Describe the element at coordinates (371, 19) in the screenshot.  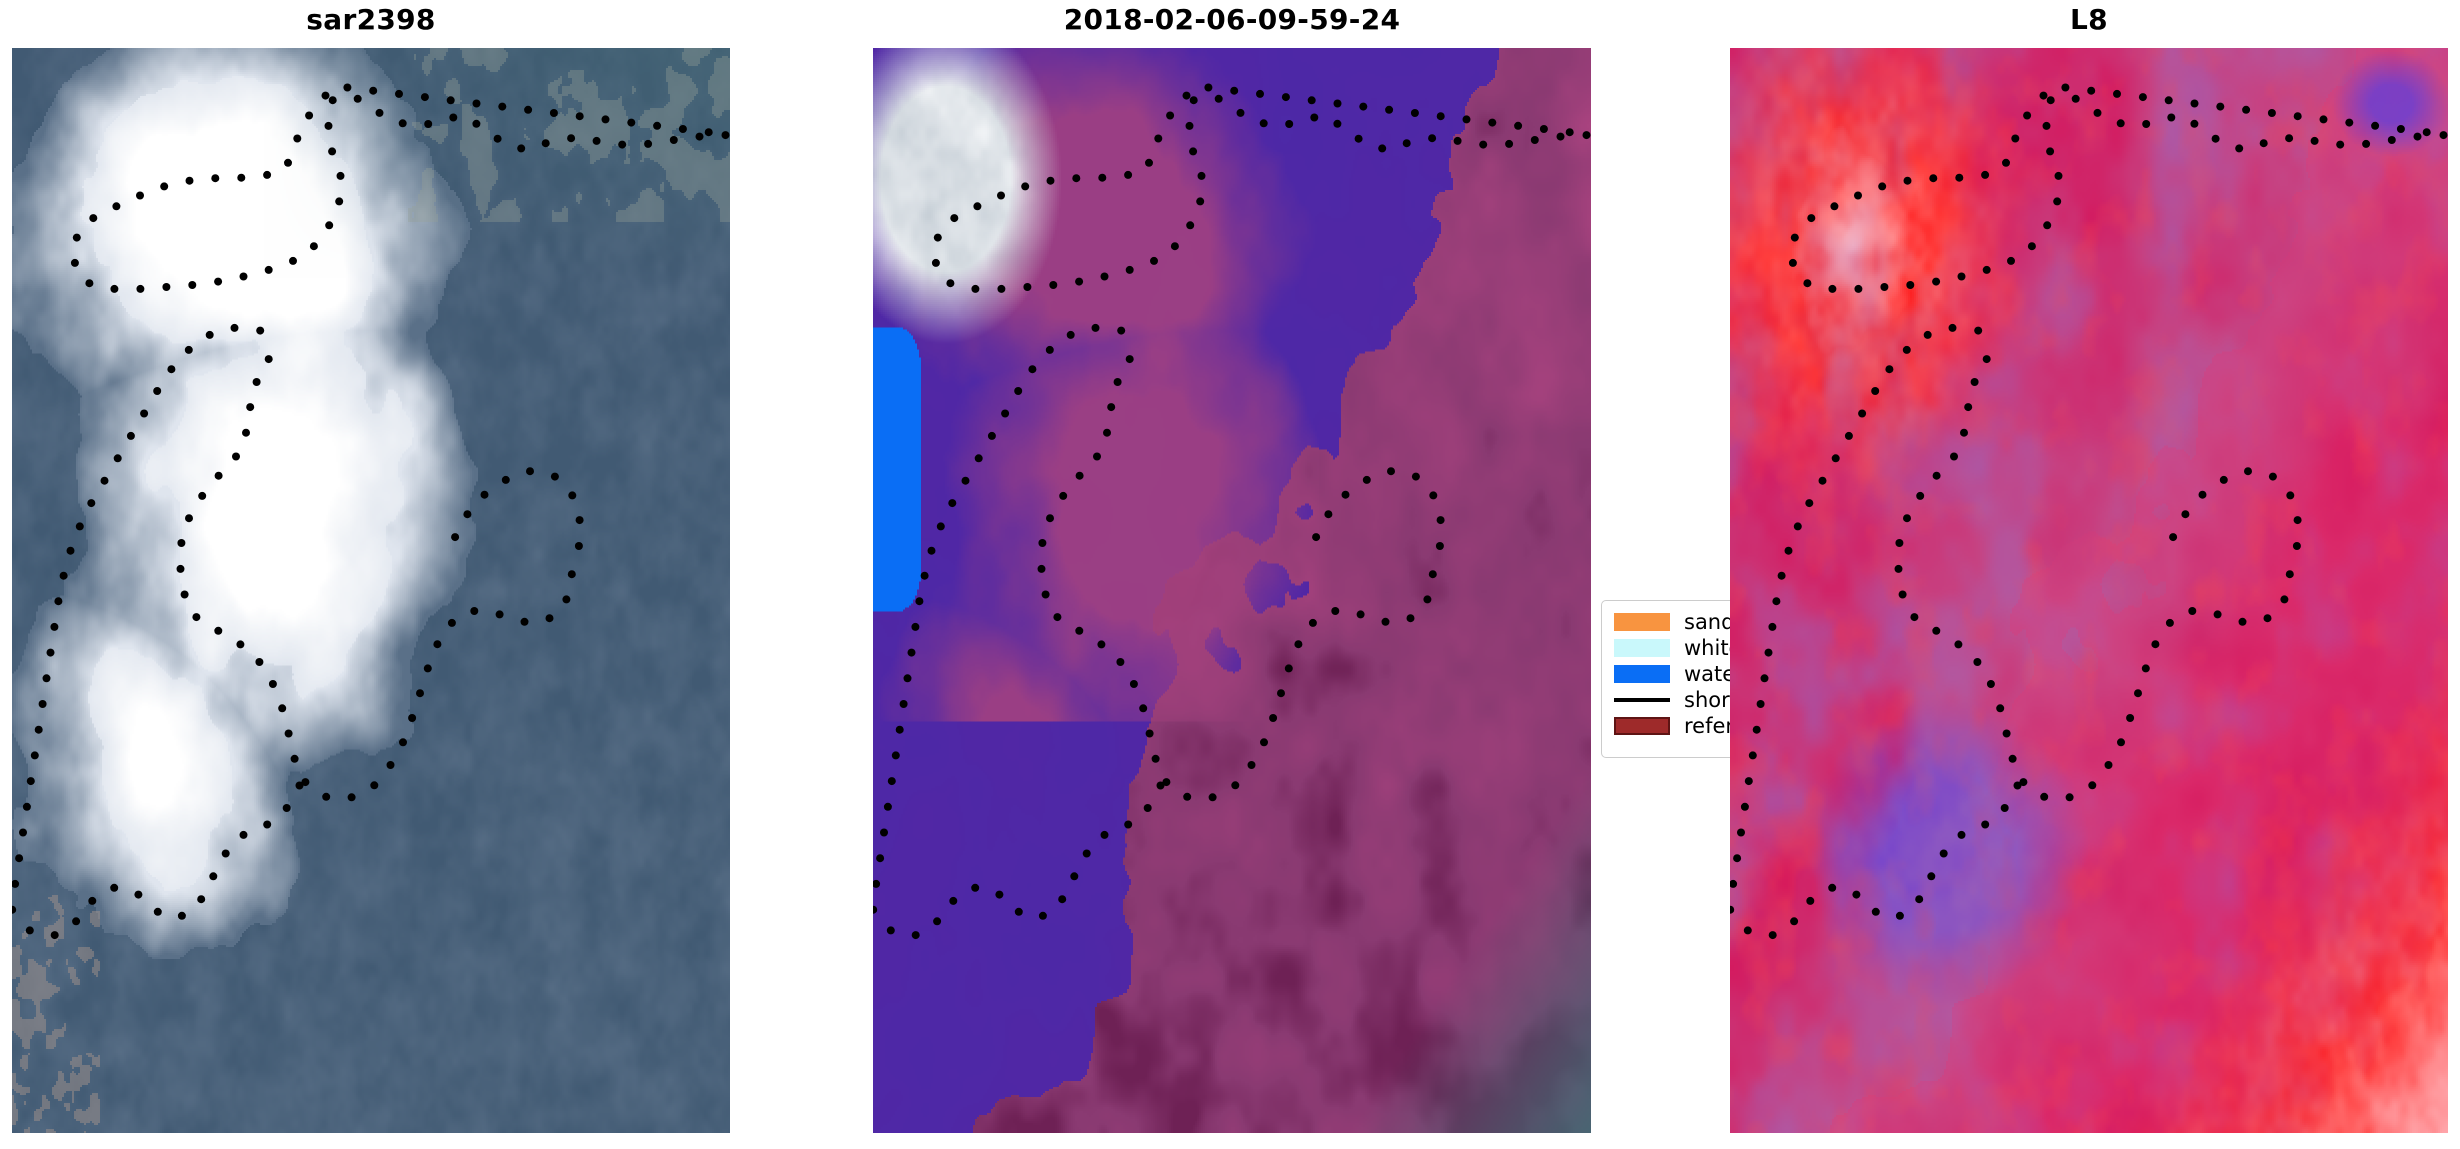
I see `panel-title-sar2398: sar2398` at that location.